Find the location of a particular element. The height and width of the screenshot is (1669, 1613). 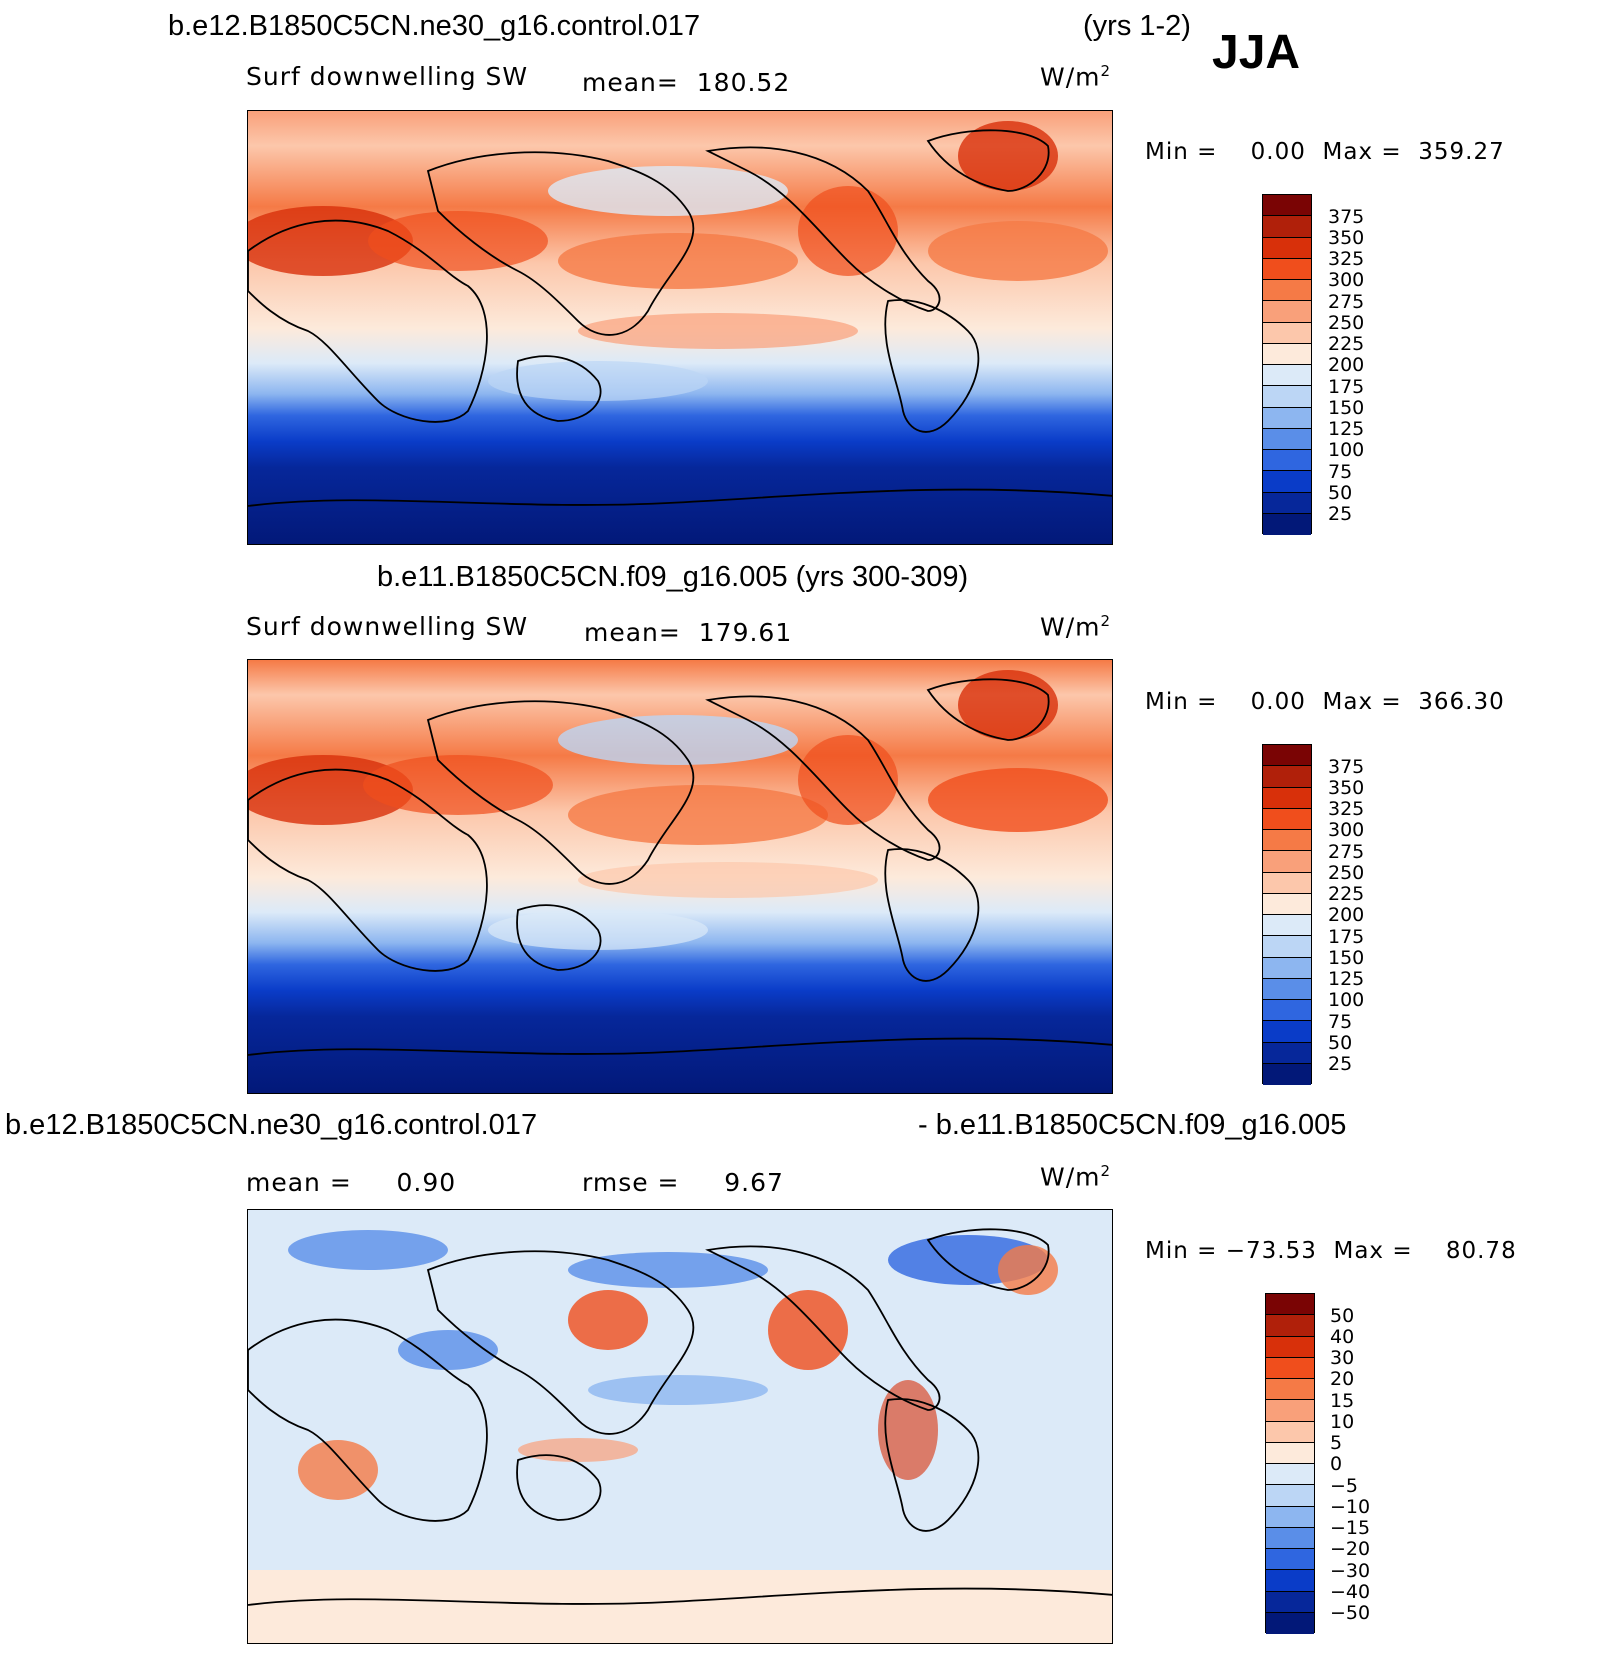

season-label: JJA is located at coordinates (1256, 52).